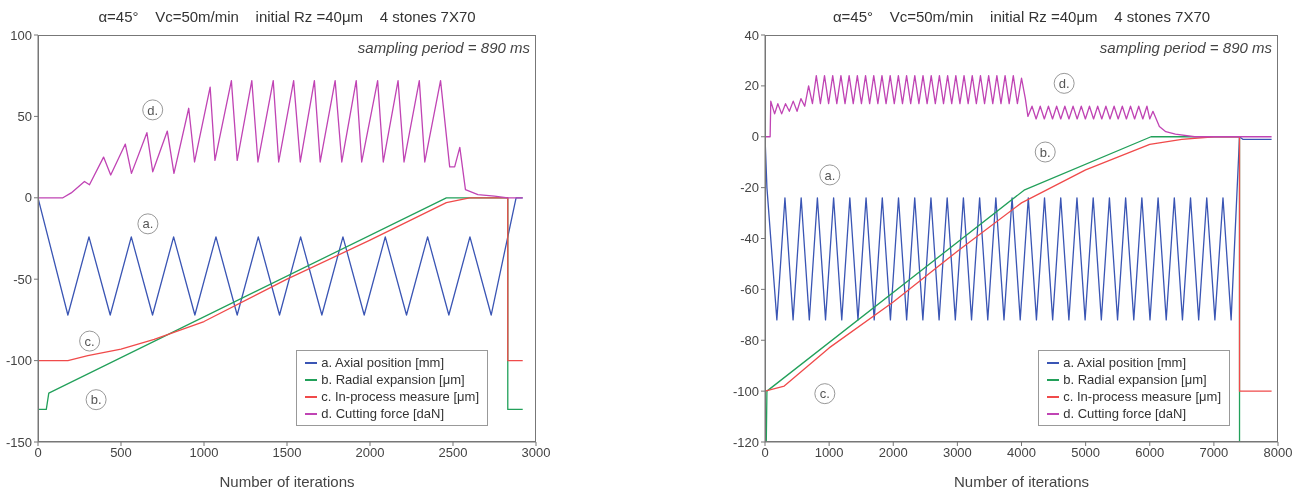 Image resolution: width=1300 pixels, height=493 pixels. What do you see at coordinates (121, 453) in the screenshot?
I see `x-tick-label: 500` at bounding box center [121, 453].